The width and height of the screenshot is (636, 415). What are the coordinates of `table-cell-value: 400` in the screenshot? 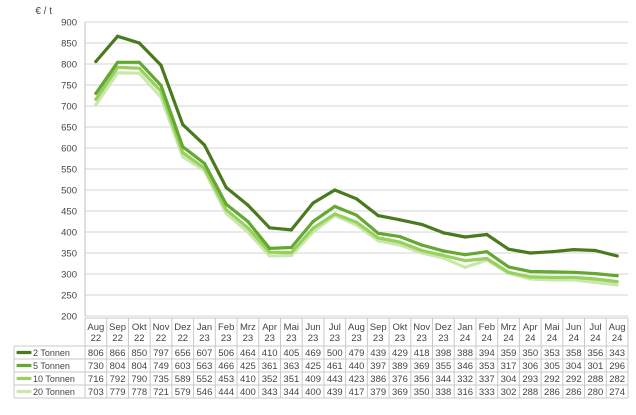 It's located at (248, 392).